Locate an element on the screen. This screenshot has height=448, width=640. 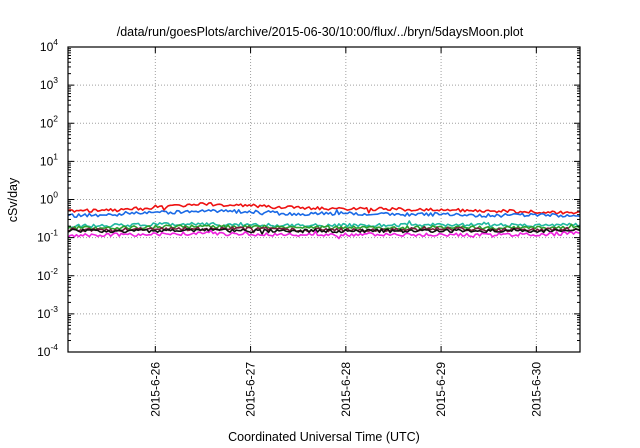
y-tick-label-exponent: -3 is located at coordinates (54, 309).